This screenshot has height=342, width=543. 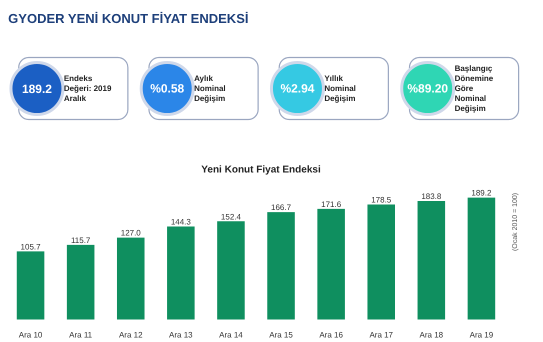 What do you see at coordinates (31, 247) in the screenshot?
I see `data-label: 105.7` at bounding box center [31, 247].